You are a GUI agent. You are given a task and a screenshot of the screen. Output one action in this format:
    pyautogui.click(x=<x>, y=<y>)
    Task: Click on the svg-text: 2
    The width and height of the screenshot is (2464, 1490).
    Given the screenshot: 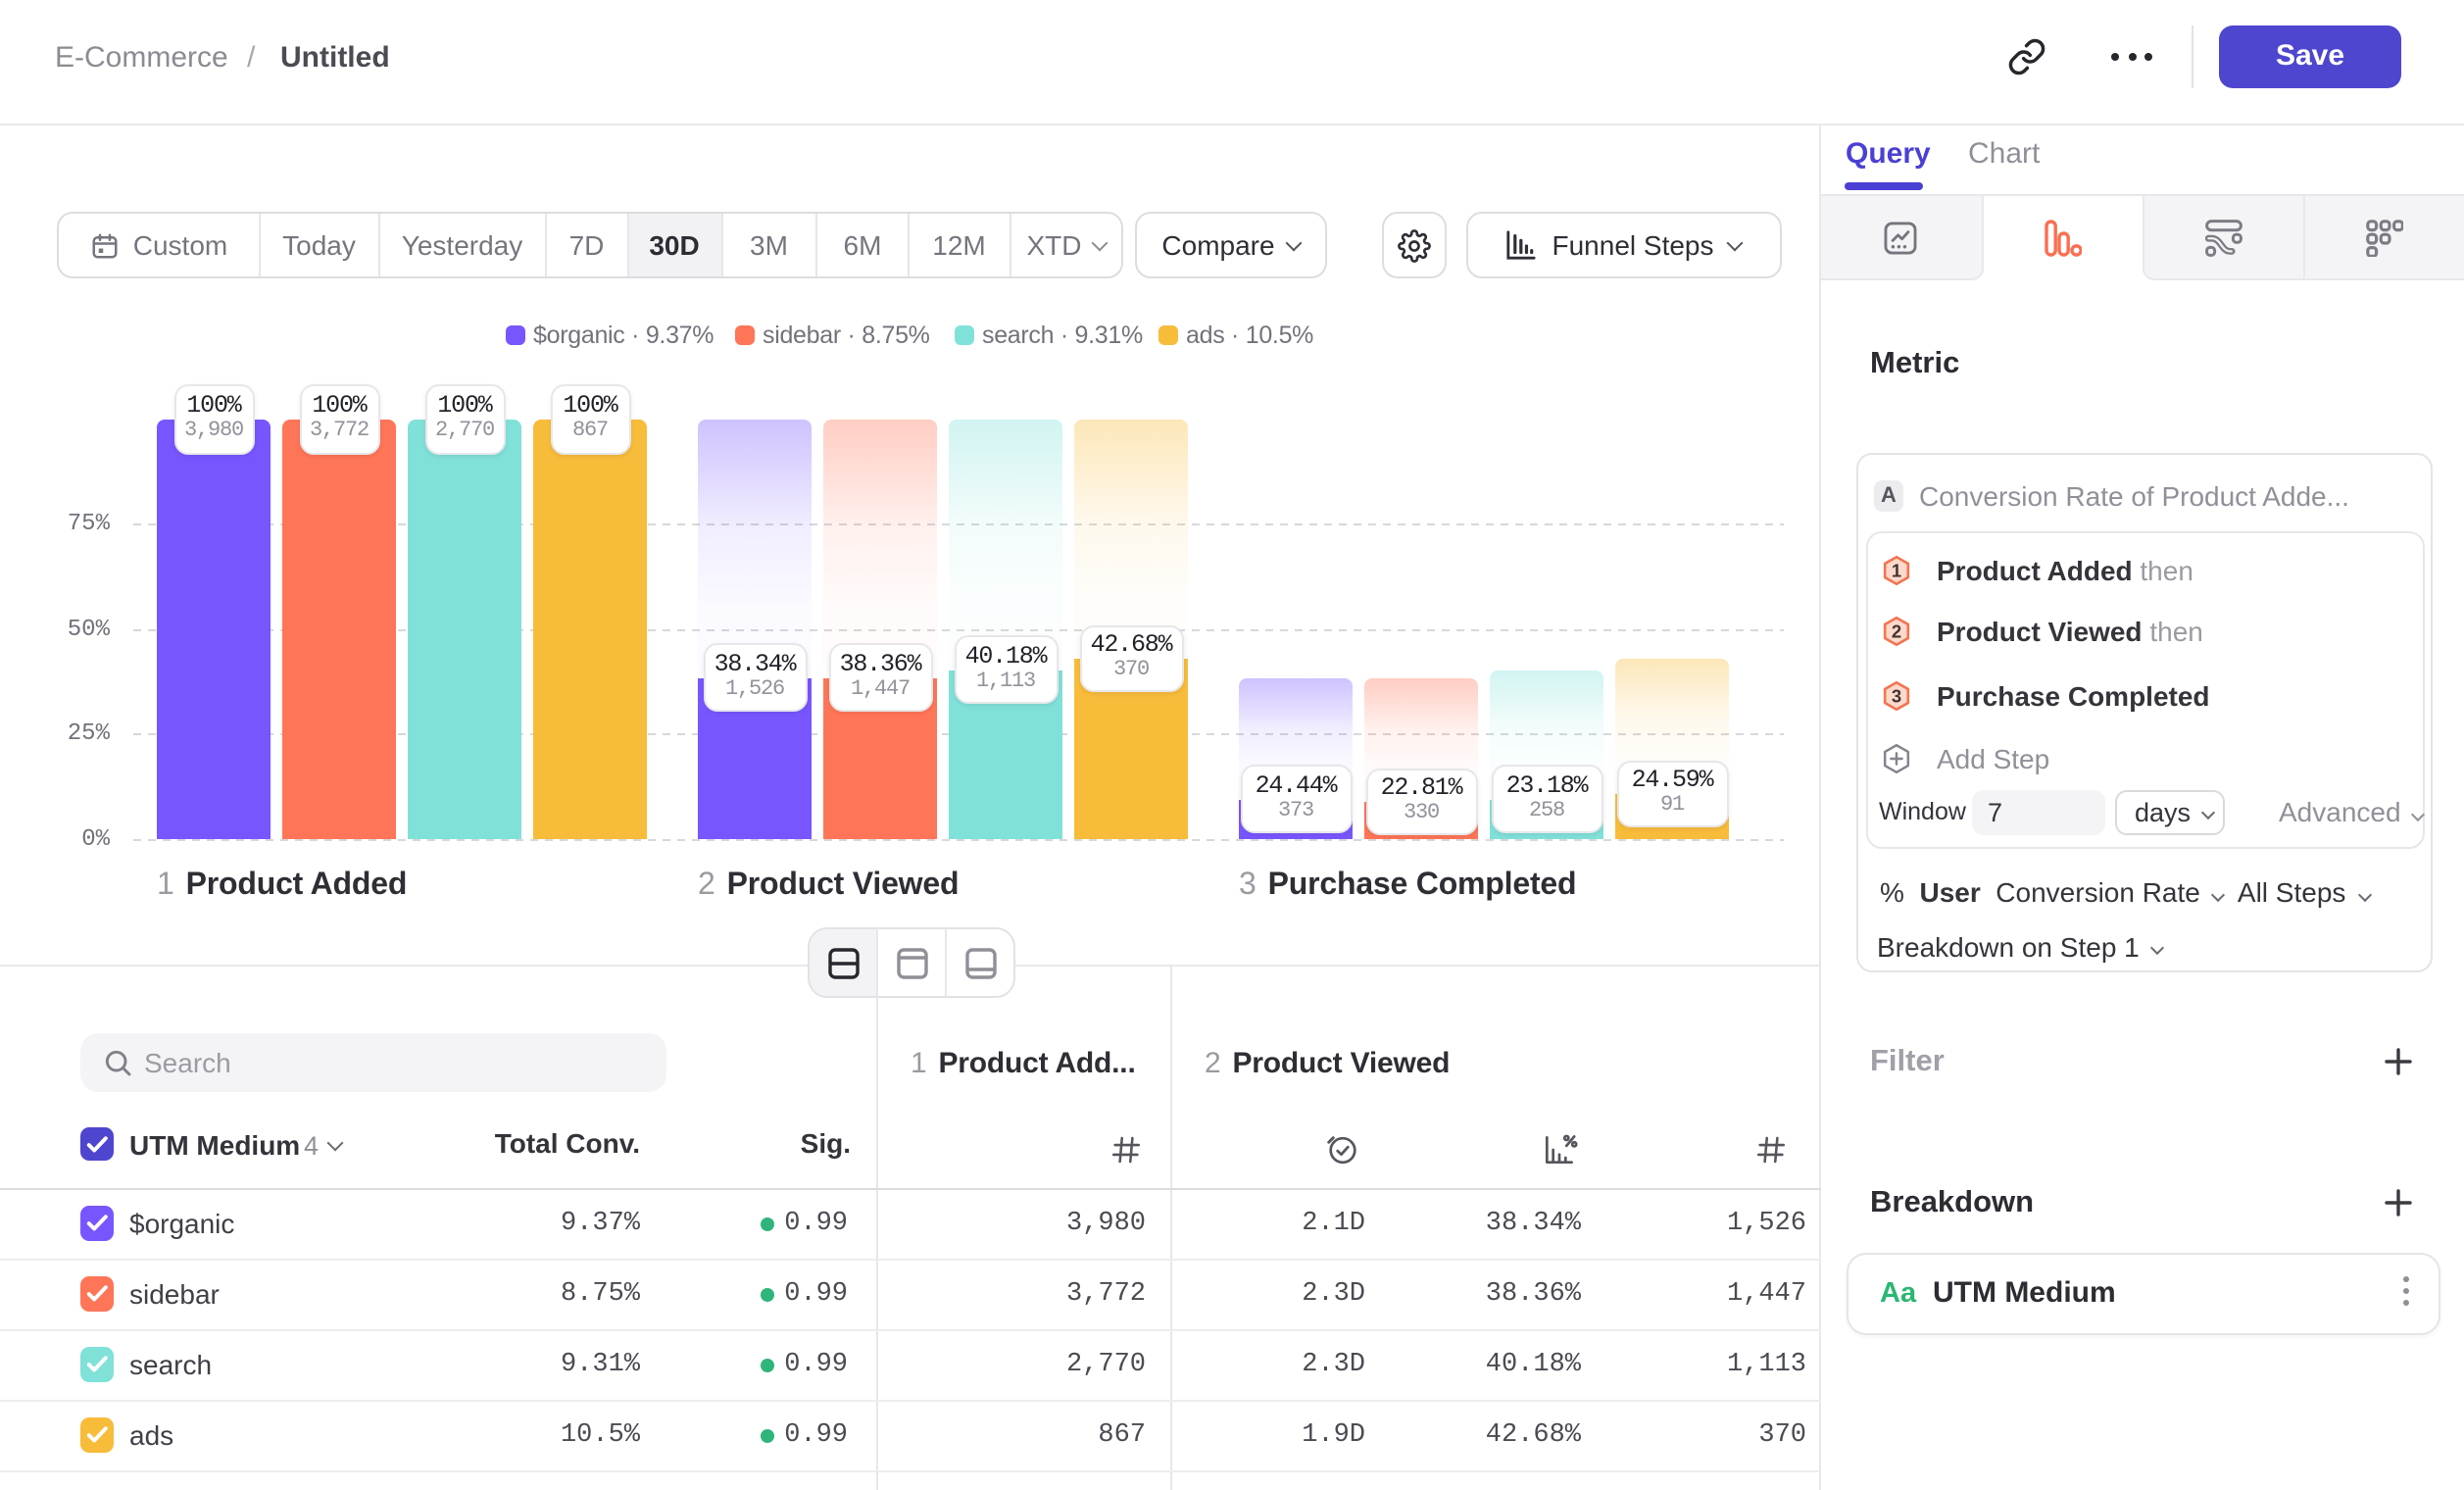 What is the action you would take?
    pyautogui.click(x=1897, y=630)
    